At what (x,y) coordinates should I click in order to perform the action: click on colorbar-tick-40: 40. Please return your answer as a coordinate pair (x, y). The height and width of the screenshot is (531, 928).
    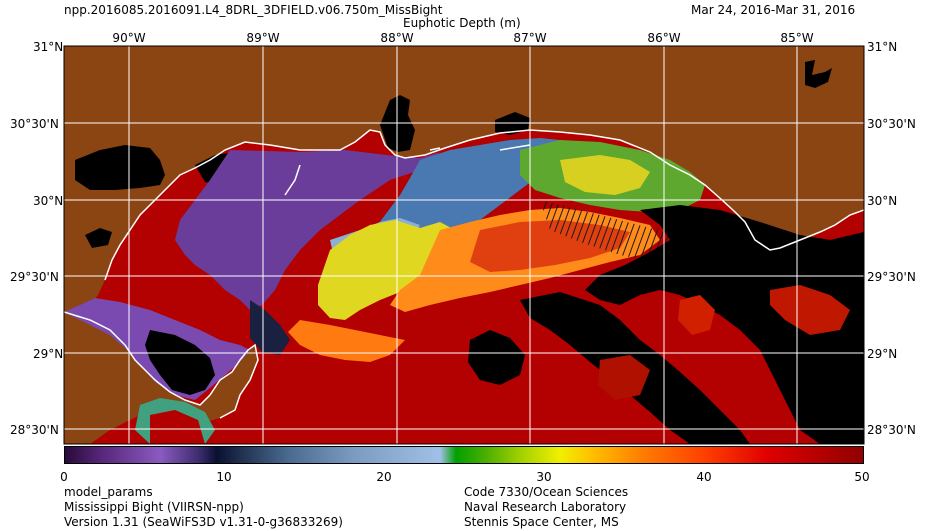
    Looking at the image, I should click on (704, 477).